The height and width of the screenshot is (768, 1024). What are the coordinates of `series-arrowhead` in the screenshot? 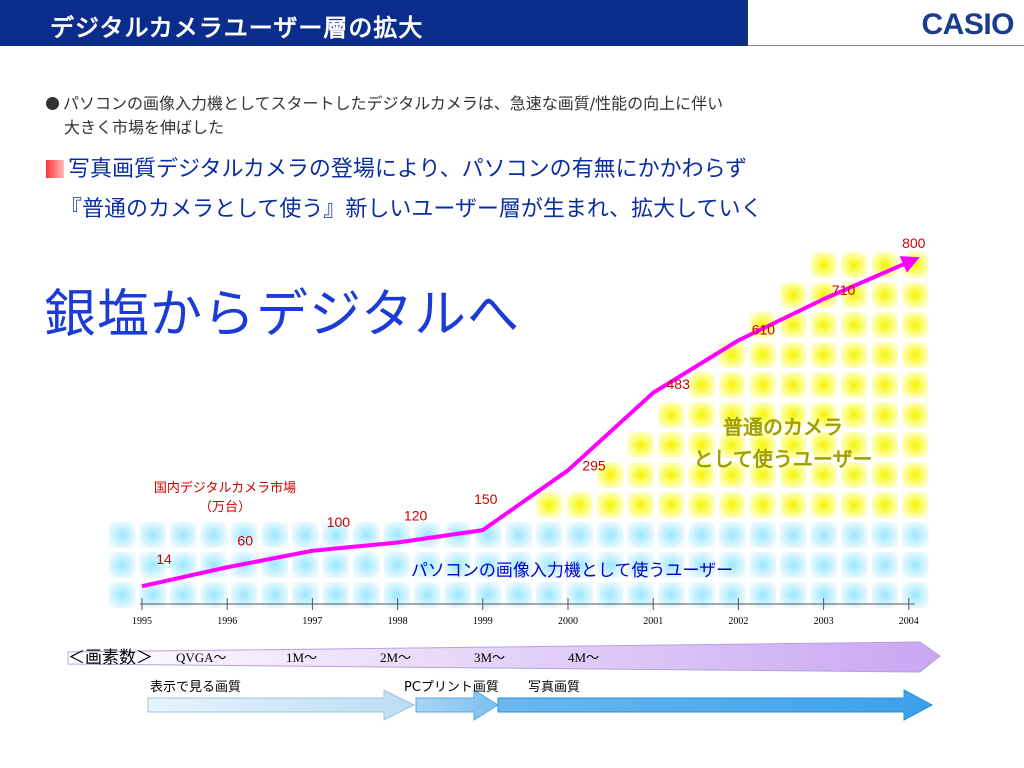 It's located at (909, 264).